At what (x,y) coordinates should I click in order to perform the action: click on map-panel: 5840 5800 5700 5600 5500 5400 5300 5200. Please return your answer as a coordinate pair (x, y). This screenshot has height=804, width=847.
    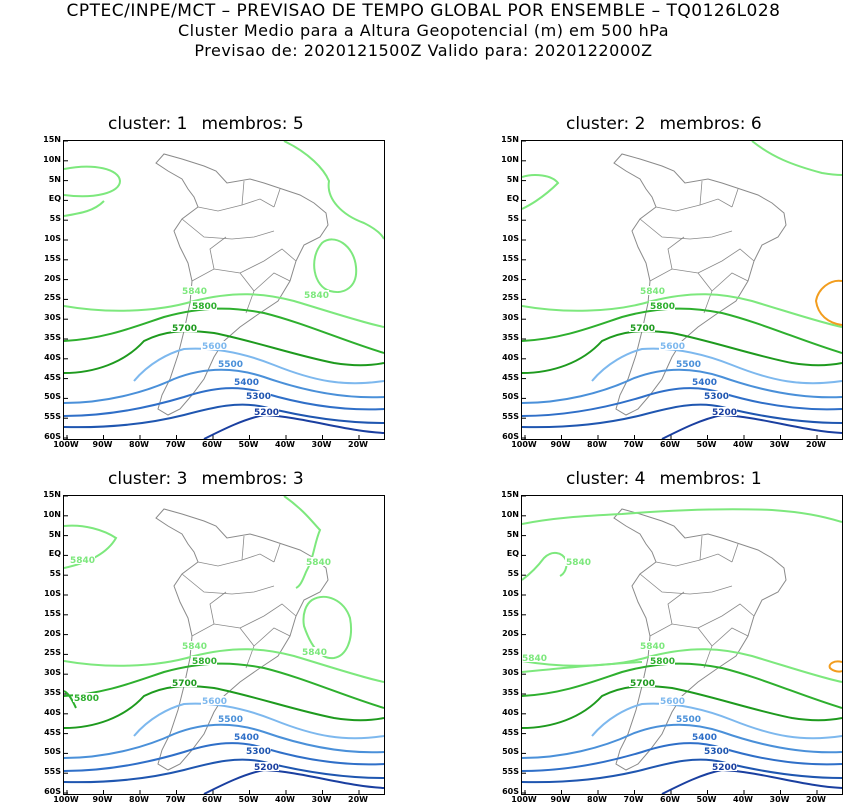
    Looking at the image, I should click on (682, 290).